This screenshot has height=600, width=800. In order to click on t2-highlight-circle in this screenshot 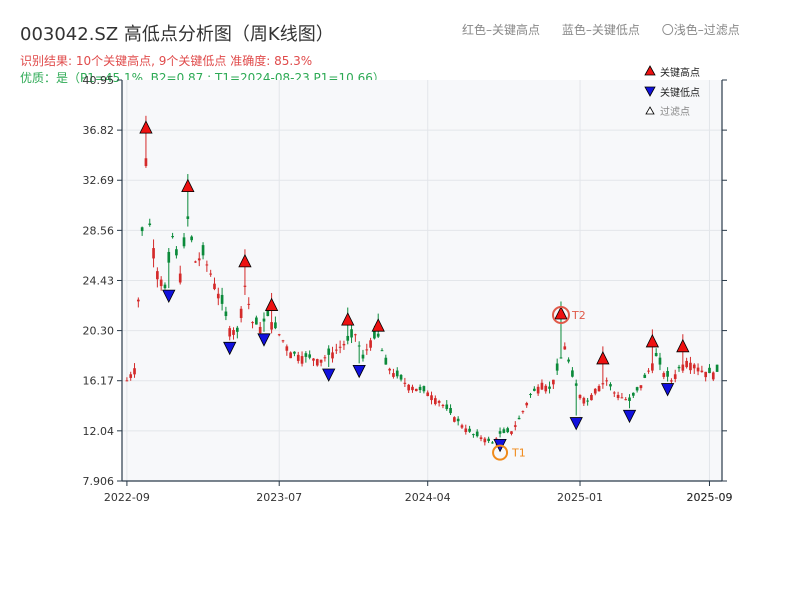, I will do `click(560, 315)`.